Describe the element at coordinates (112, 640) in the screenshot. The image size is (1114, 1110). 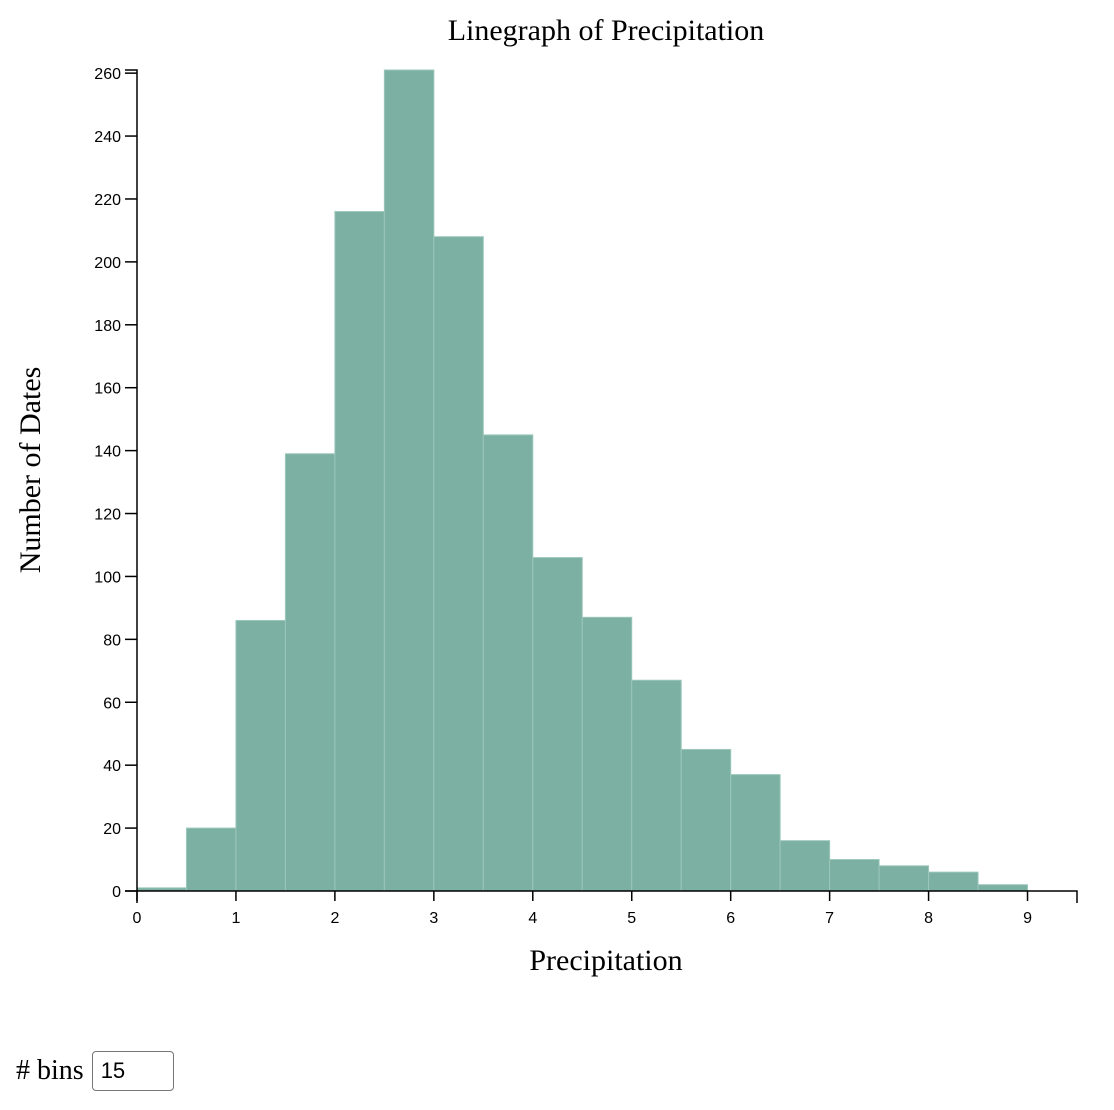
I see `y-tick-label: 80` at that location.